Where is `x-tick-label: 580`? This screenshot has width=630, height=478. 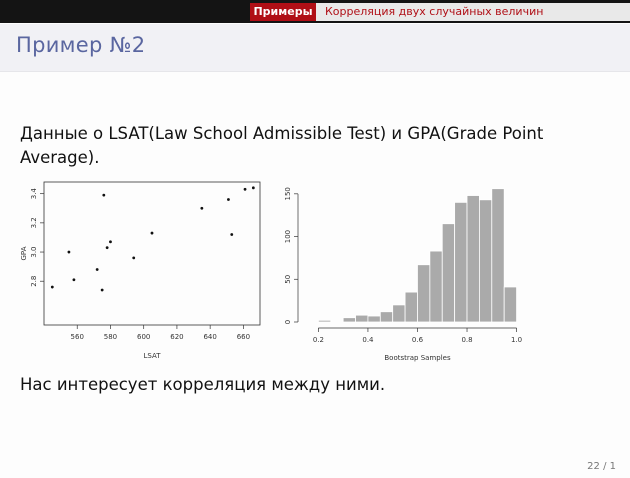
x-tick-label: 580 is located at coordinates (110, 337).